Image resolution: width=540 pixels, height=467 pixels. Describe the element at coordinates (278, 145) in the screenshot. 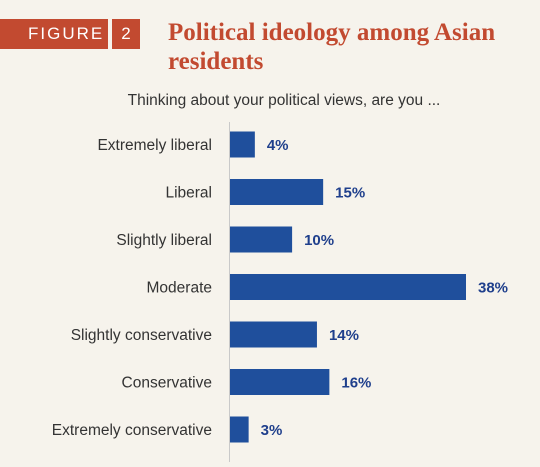

I see `value-label: 4%` at that location.